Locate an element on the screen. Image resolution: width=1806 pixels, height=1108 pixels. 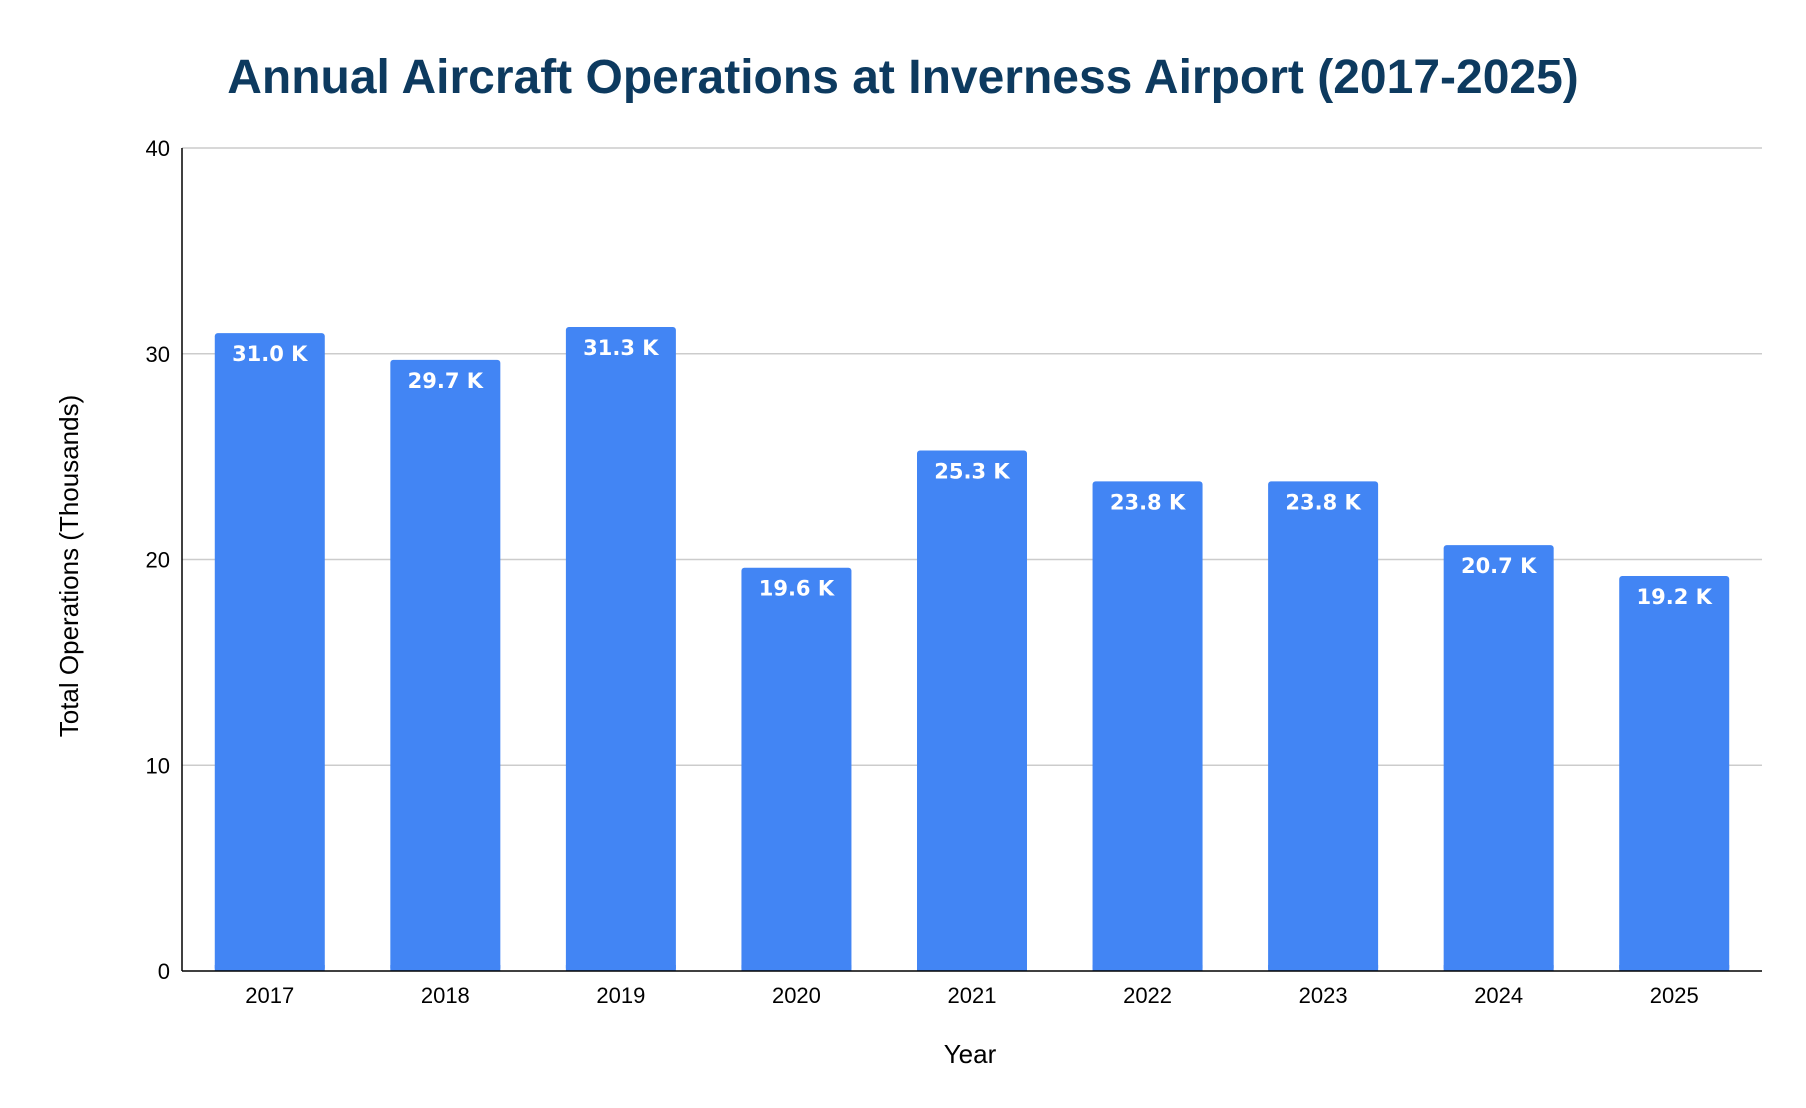
bar-2024 is located at coordinates (1498, 758).